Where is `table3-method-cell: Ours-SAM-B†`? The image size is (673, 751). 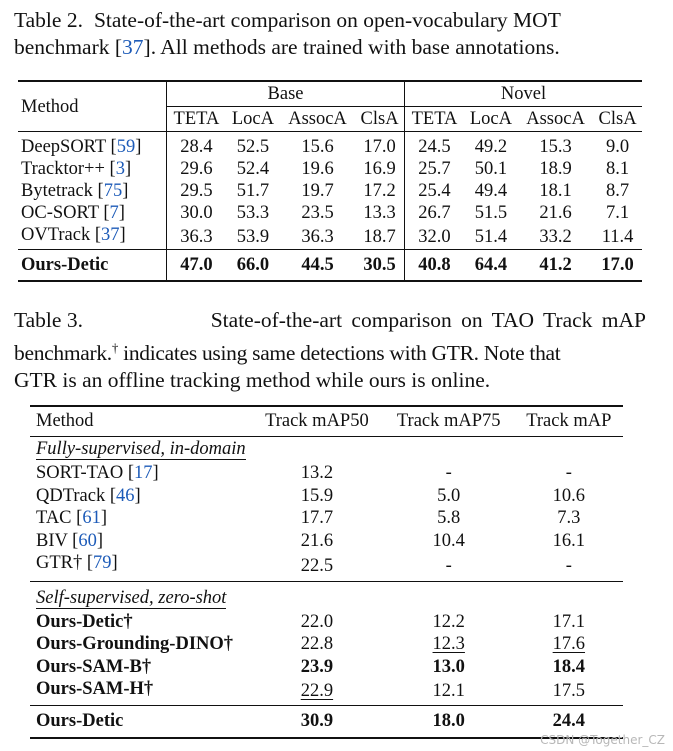
table3-method-cell: Ours-SAM-B† is located at coordinates (94, 666).